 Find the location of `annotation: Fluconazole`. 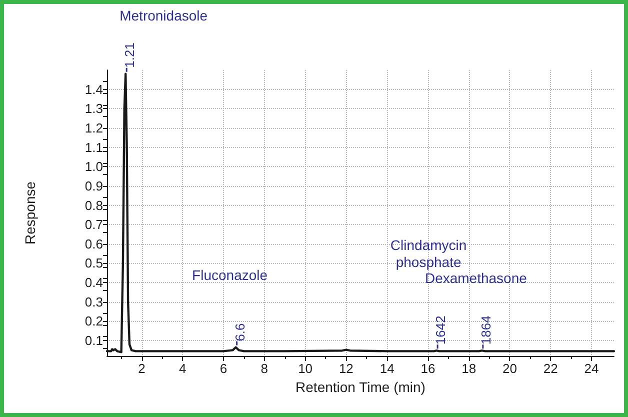

annotation: Fluconazole is located at coordinates (230, 274).